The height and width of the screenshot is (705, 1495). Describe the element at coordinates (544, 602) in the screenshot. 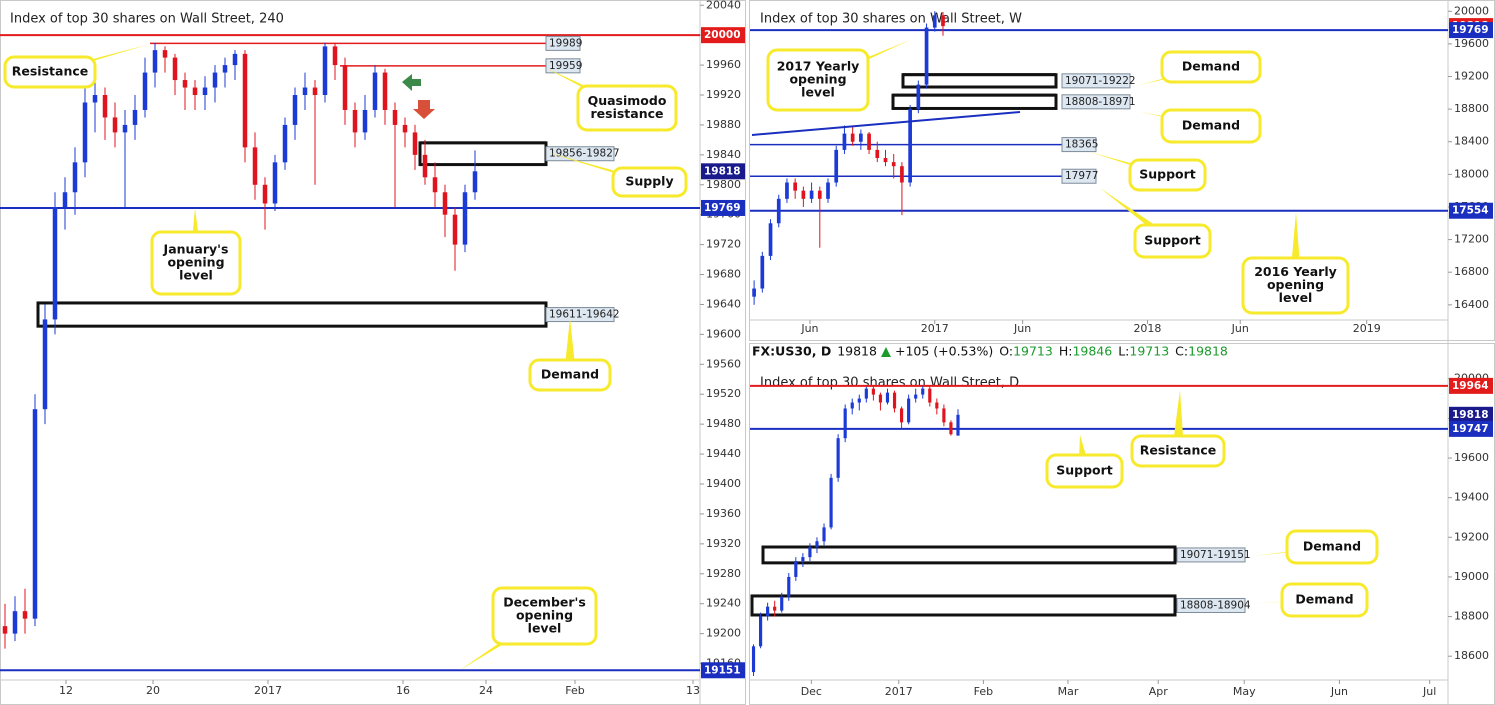

I see `callout-text: December's` at that location.